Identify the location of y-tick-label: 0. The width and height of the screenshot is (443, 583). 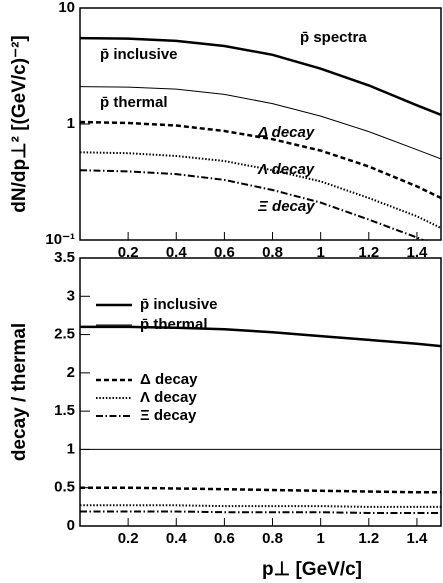
(71, 525).